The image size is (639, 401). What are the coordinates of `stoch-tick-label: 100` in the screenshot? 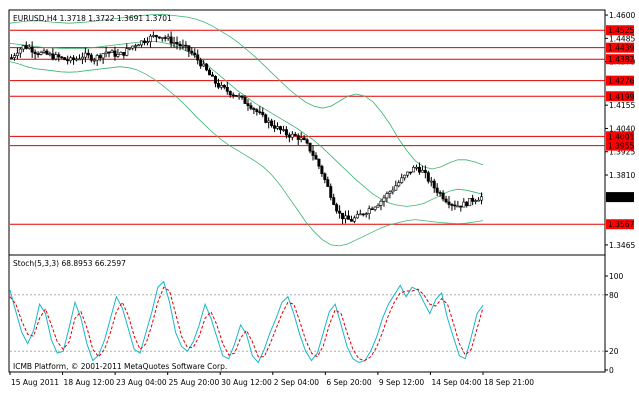 It's located at (616, 276).